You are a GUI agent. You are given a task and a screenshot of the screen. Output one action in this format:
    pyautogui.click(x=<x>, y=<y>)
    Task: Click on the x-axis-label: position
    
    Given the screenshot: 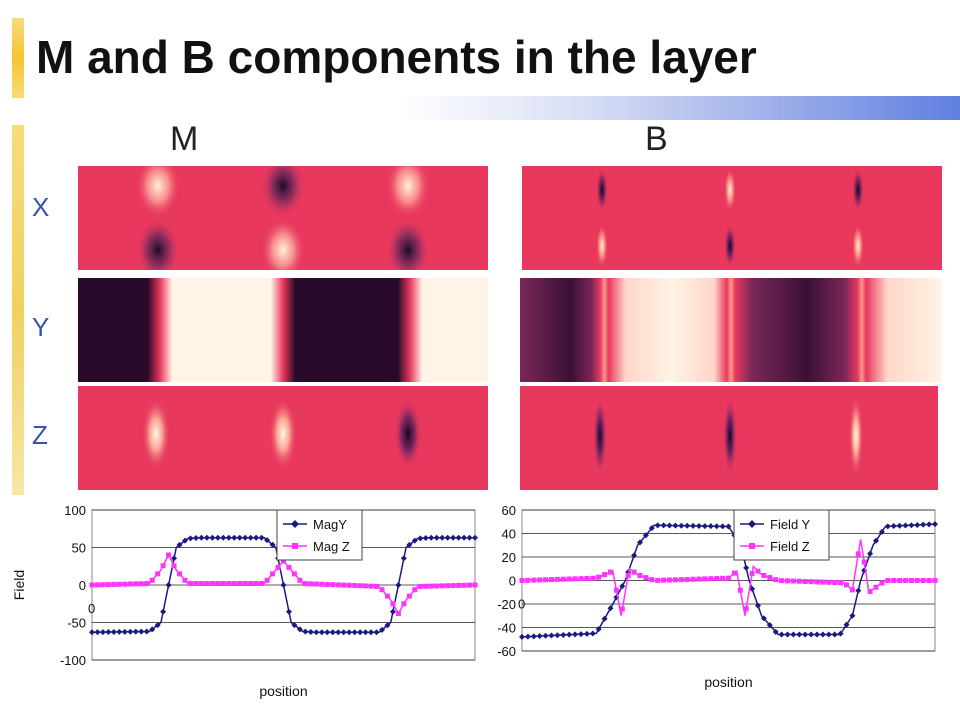 What is the action you would take?
    pyautogui.click(x=283, y=691)
    